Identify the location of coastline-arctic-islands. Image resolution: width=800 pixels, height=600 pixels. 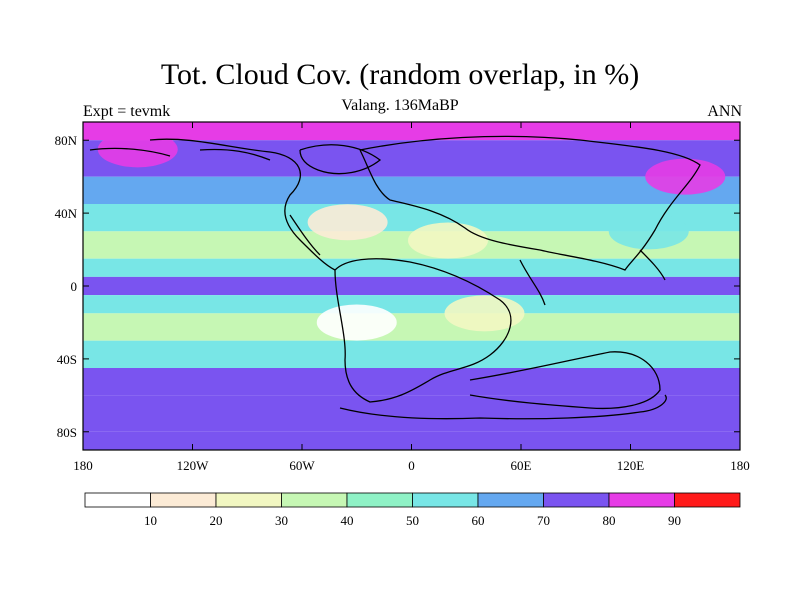
(180, 154).